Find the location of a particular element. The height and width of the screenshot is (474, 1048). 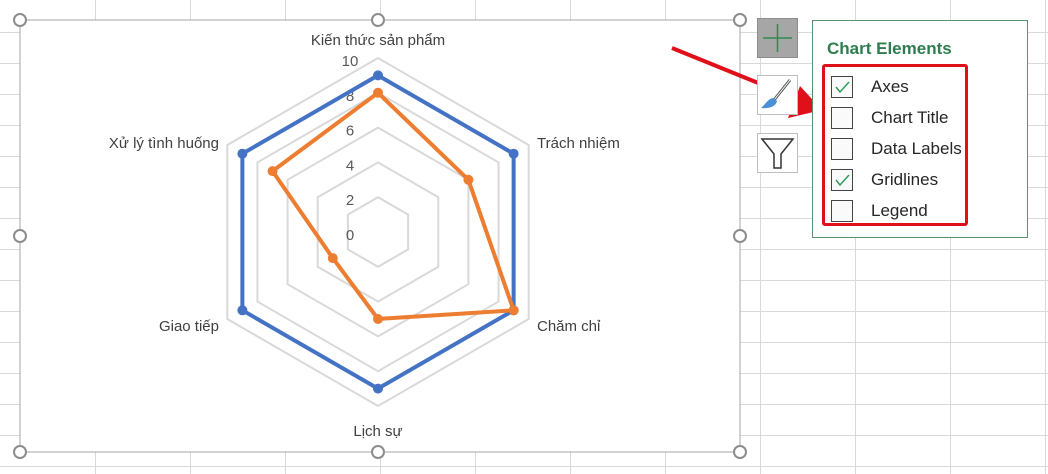

tick-label: 8 is located at coordinates (350, 96).